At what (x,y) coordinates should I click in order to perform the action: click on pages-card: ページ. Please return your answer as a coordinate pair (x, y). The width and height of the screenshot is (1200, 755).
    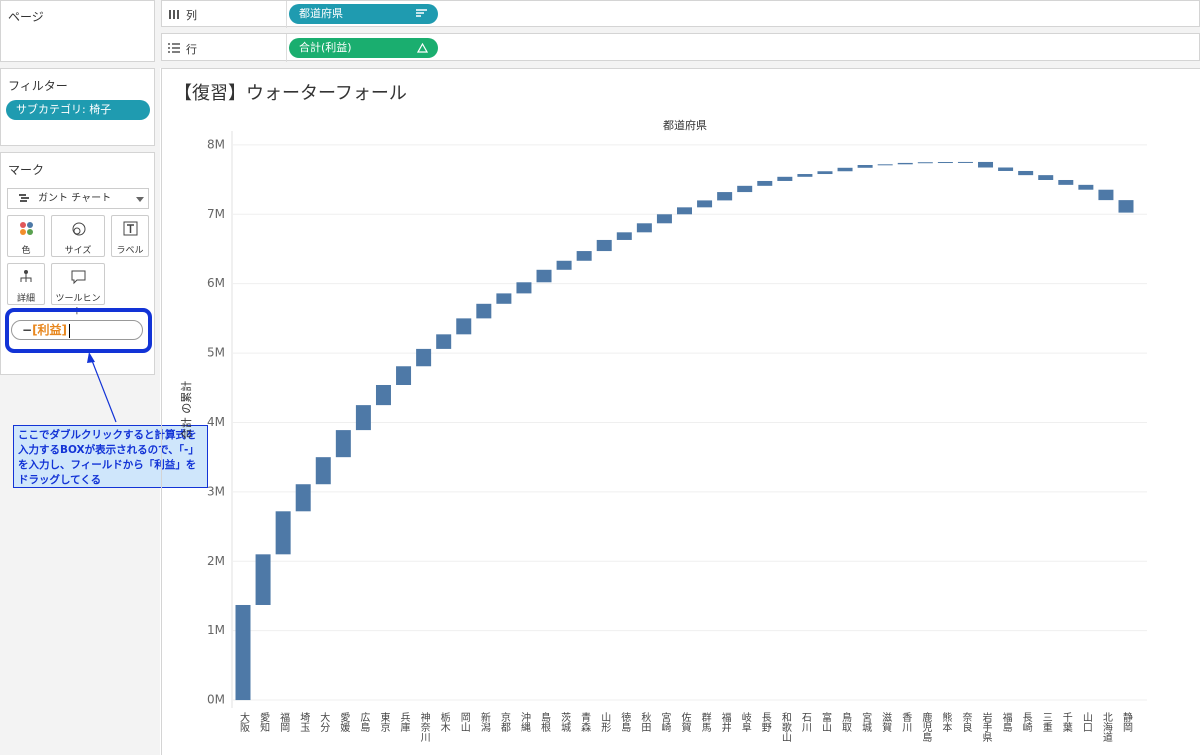
    Looking at the image, I should click on (77, 31).